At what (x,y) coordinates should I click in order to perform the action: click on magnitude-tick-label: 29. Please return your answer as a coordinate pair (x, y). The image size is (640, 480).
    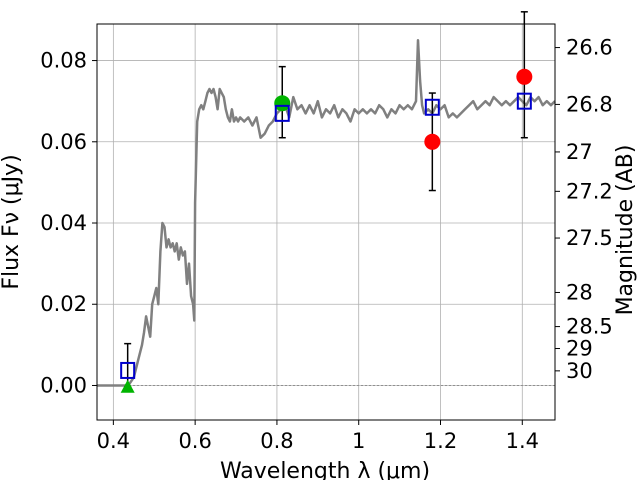
    Looking at the image, I should click on (579, 349).